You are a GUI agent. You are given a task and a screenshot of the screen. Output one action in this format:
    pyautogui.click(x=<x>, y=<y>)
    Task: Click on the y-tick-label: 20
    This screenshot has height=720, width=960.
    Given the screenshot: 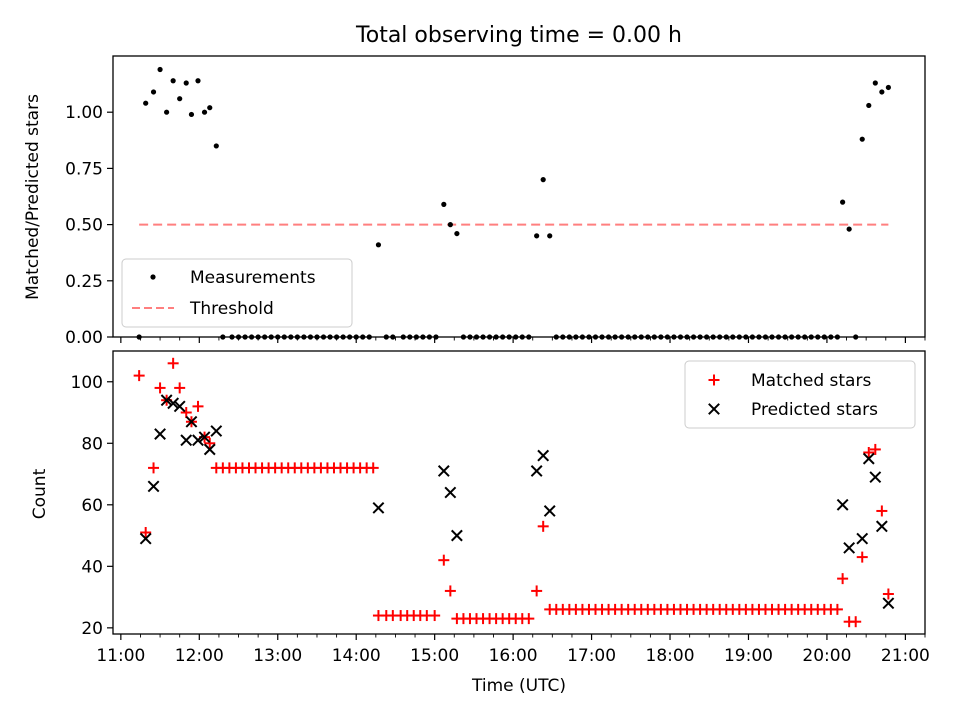 What is the action you would take?
    pyautogui.click(x=92, y=629)
    